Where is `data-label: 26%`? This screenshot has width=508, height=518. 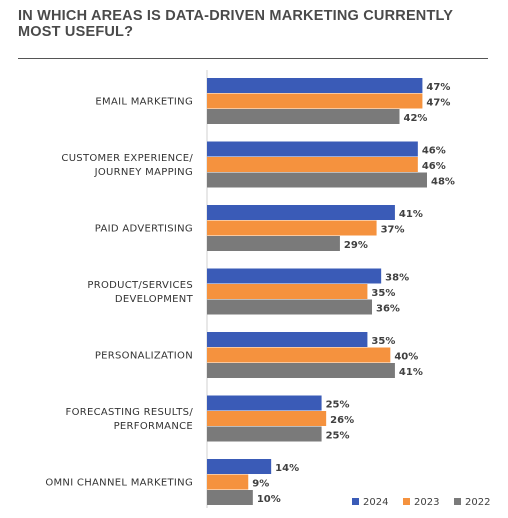 data-label: 26% is located at coordinates (342, 420).